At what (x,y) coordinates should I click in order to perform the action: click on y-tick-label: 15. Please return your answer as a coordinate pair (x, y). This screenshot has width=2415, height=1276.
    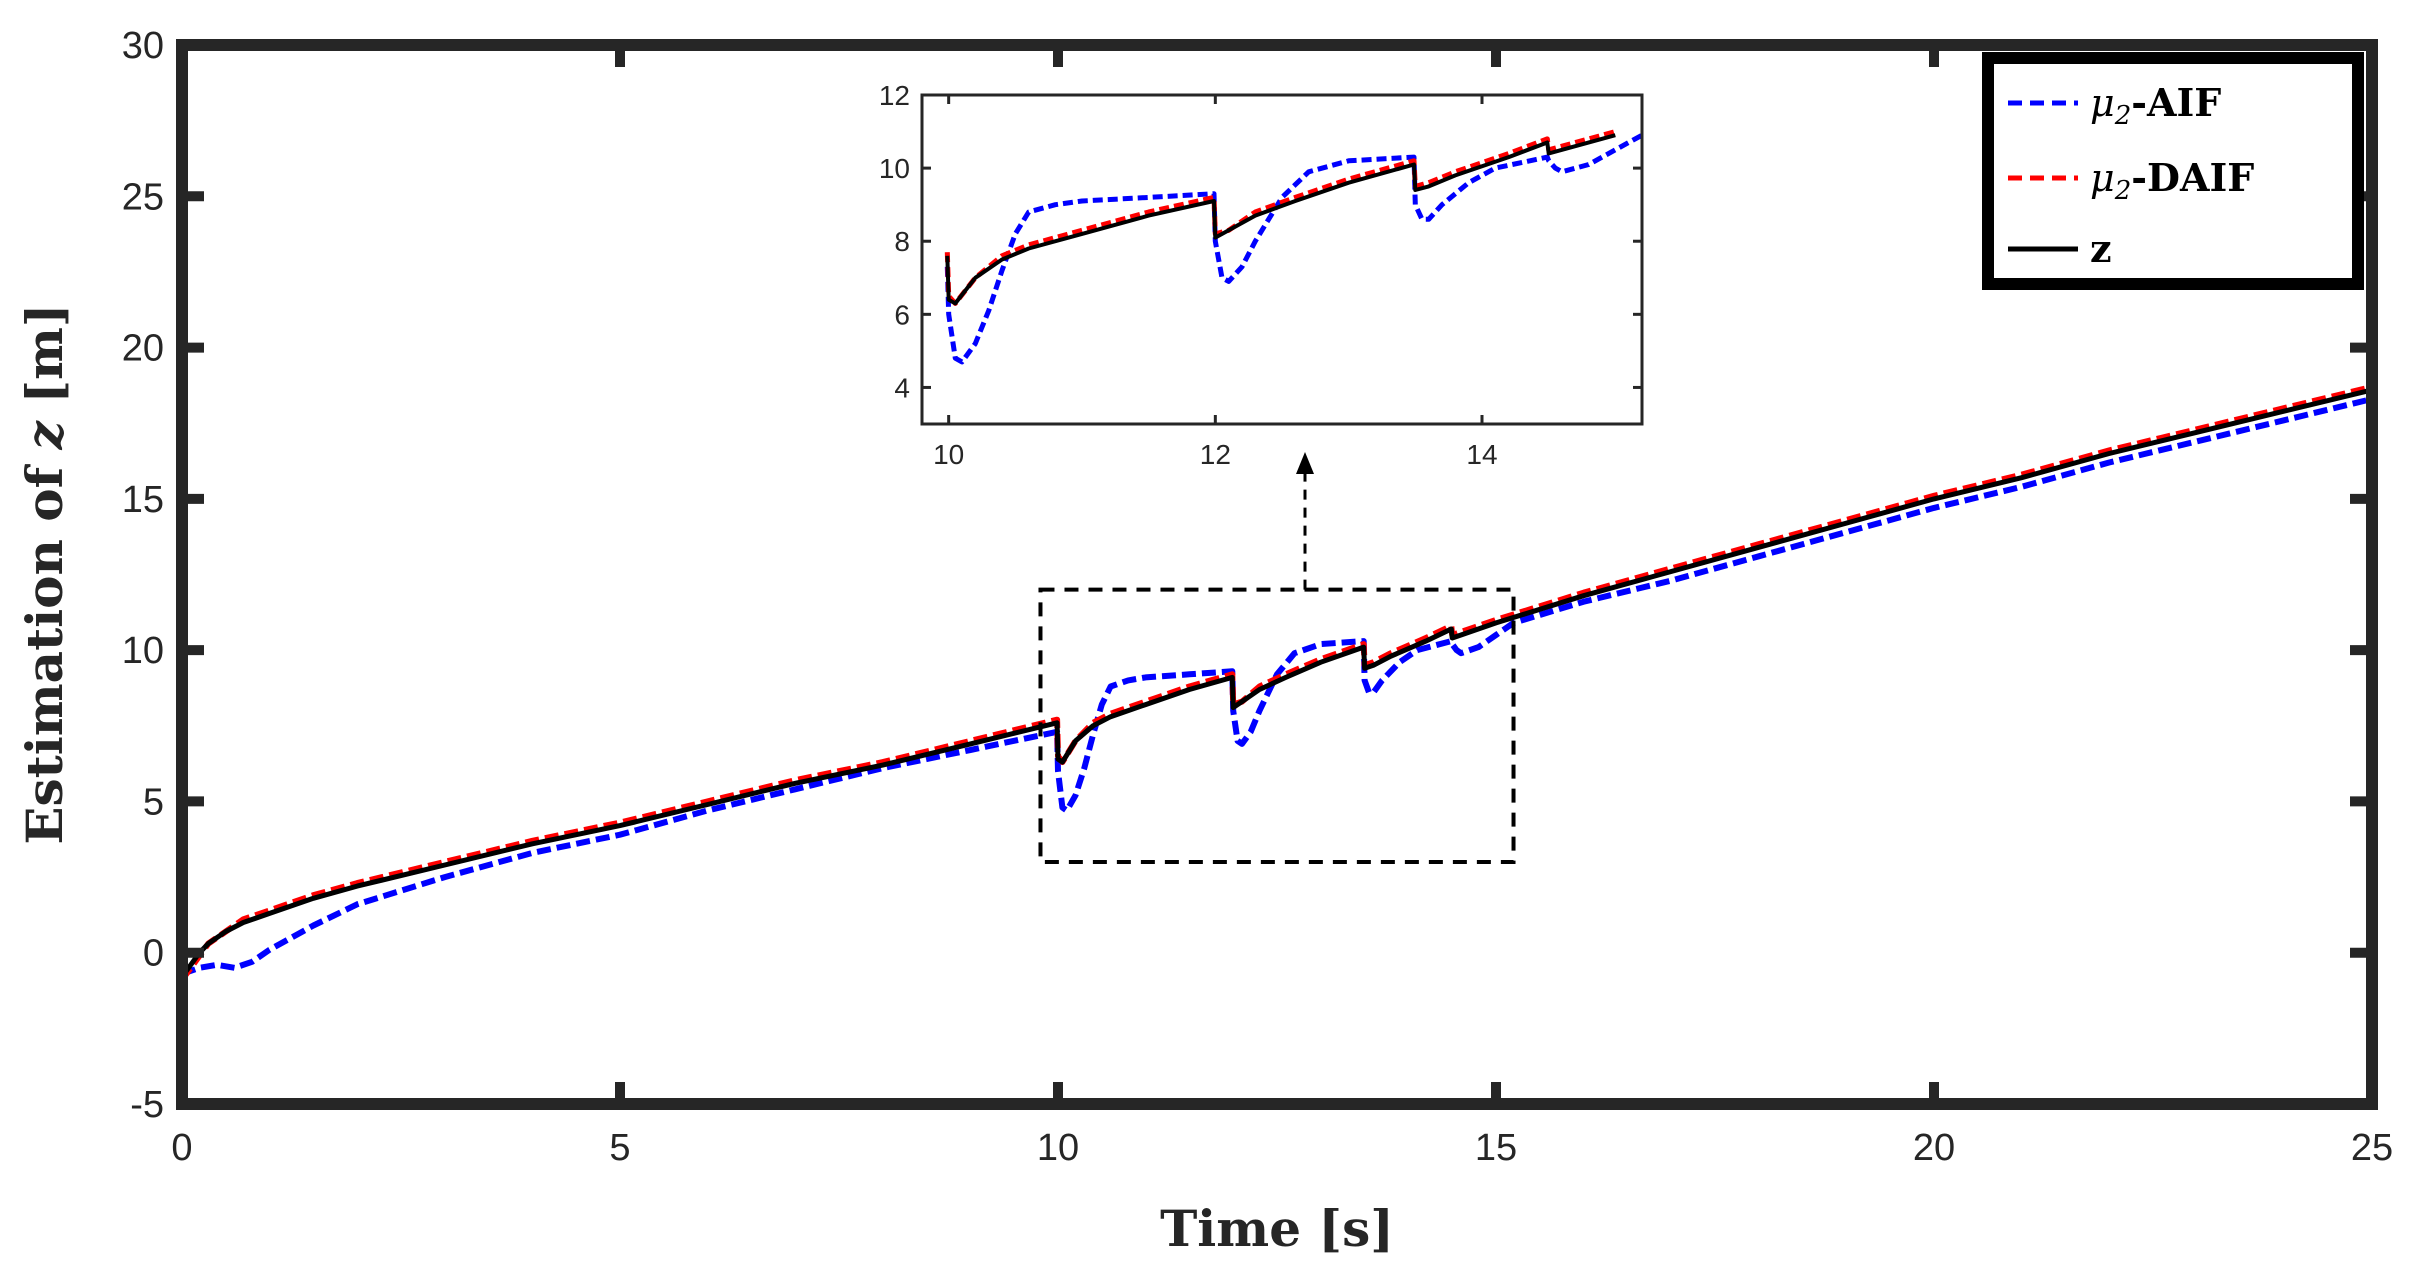
    Looking at the image, I should click on (143, 500).